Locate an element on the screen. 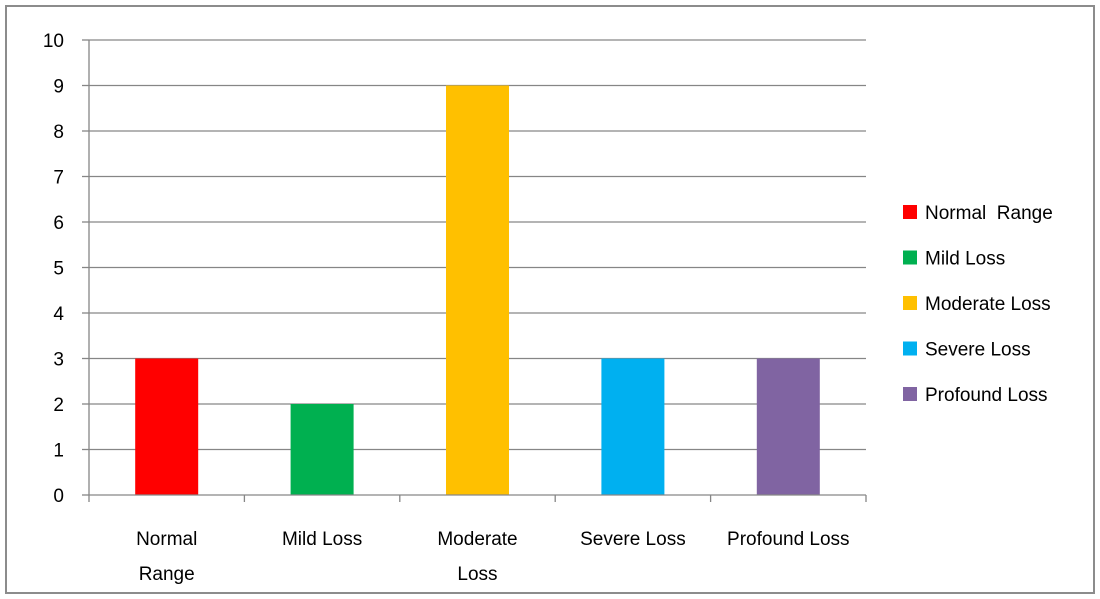 Image resolution: width=1100 pixels, height=599 pixels. x-category-label: Moderate is located at coordinates (477, 539).